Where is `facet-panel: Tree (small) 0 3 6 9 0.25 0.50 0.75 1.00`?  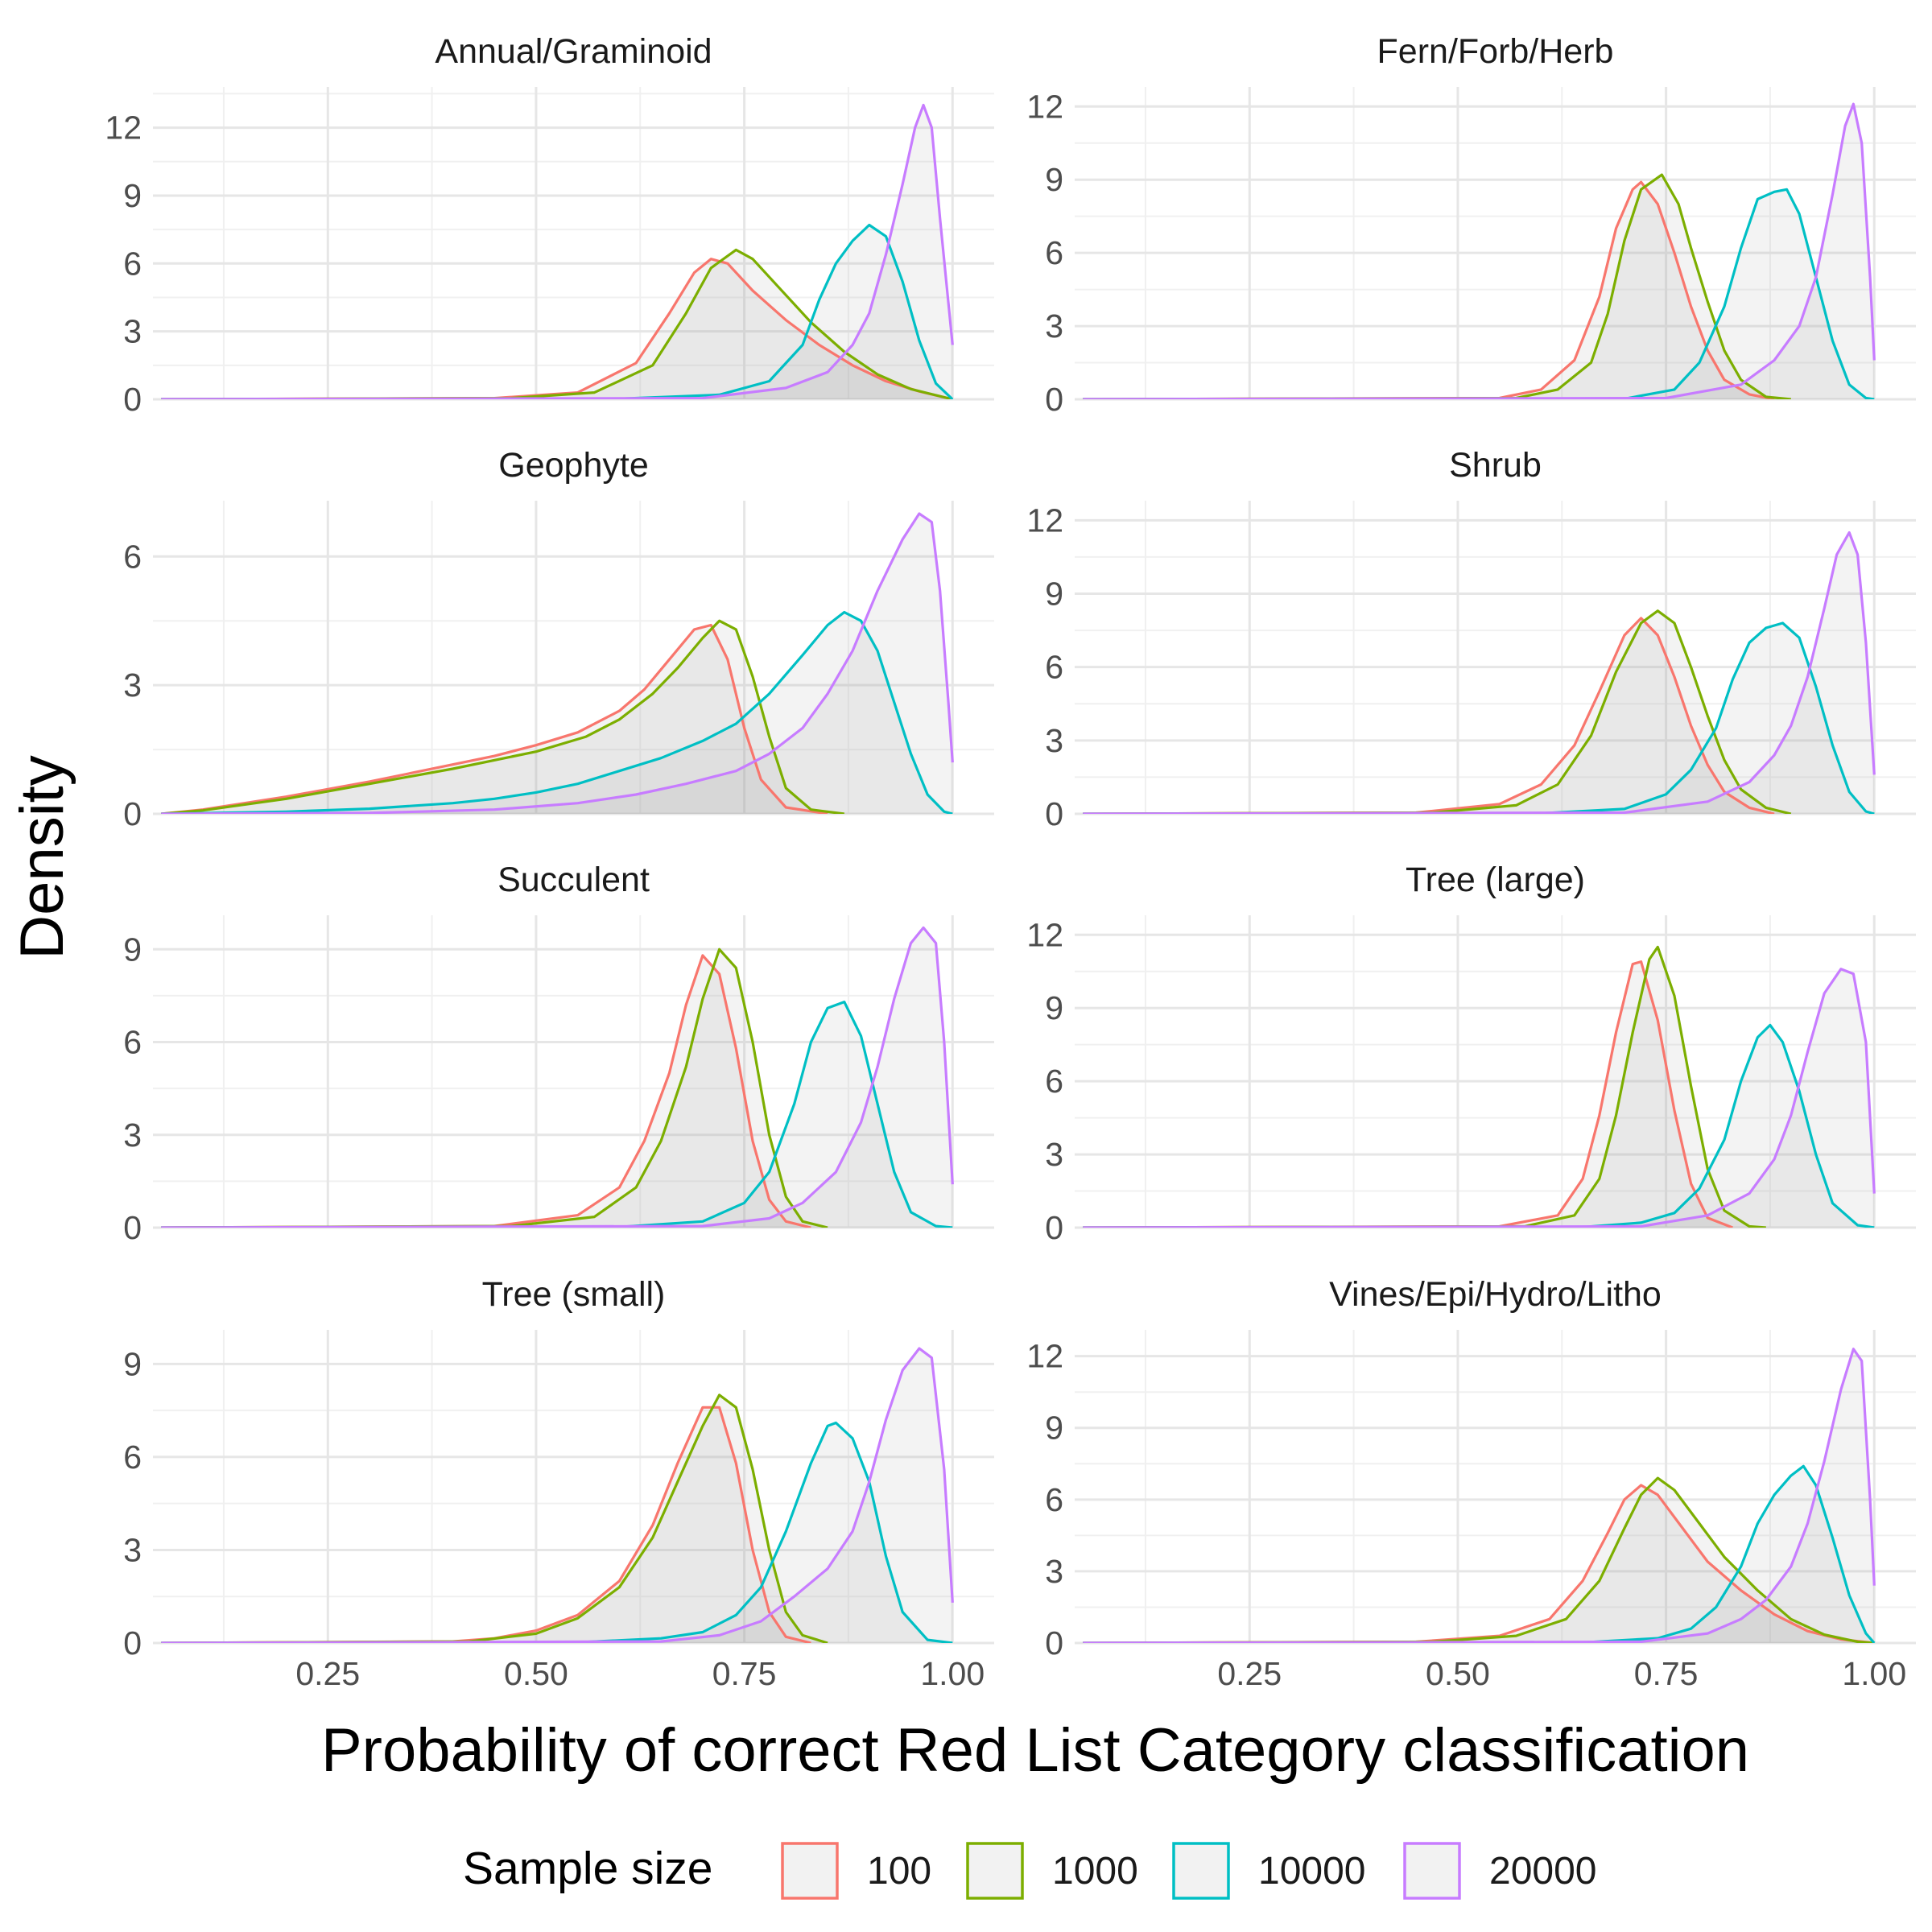 facet-panel: Tree (small) 0 3 6 9 0.25 0.50 0.75 1.00 is located at coordinates (558, 1483).